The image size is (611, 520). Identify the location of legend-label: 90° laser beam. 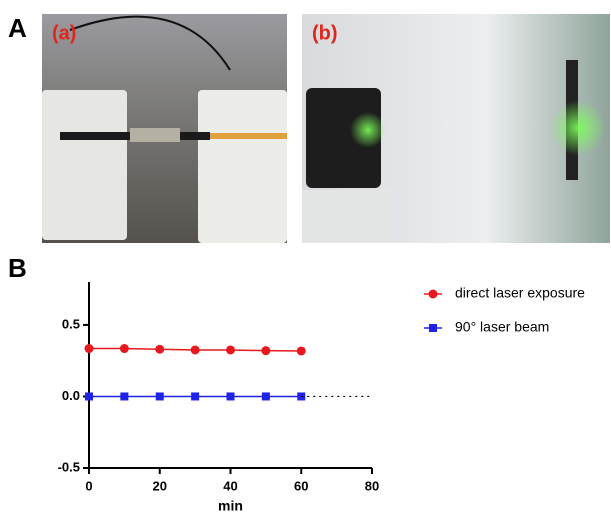
(502, 327).